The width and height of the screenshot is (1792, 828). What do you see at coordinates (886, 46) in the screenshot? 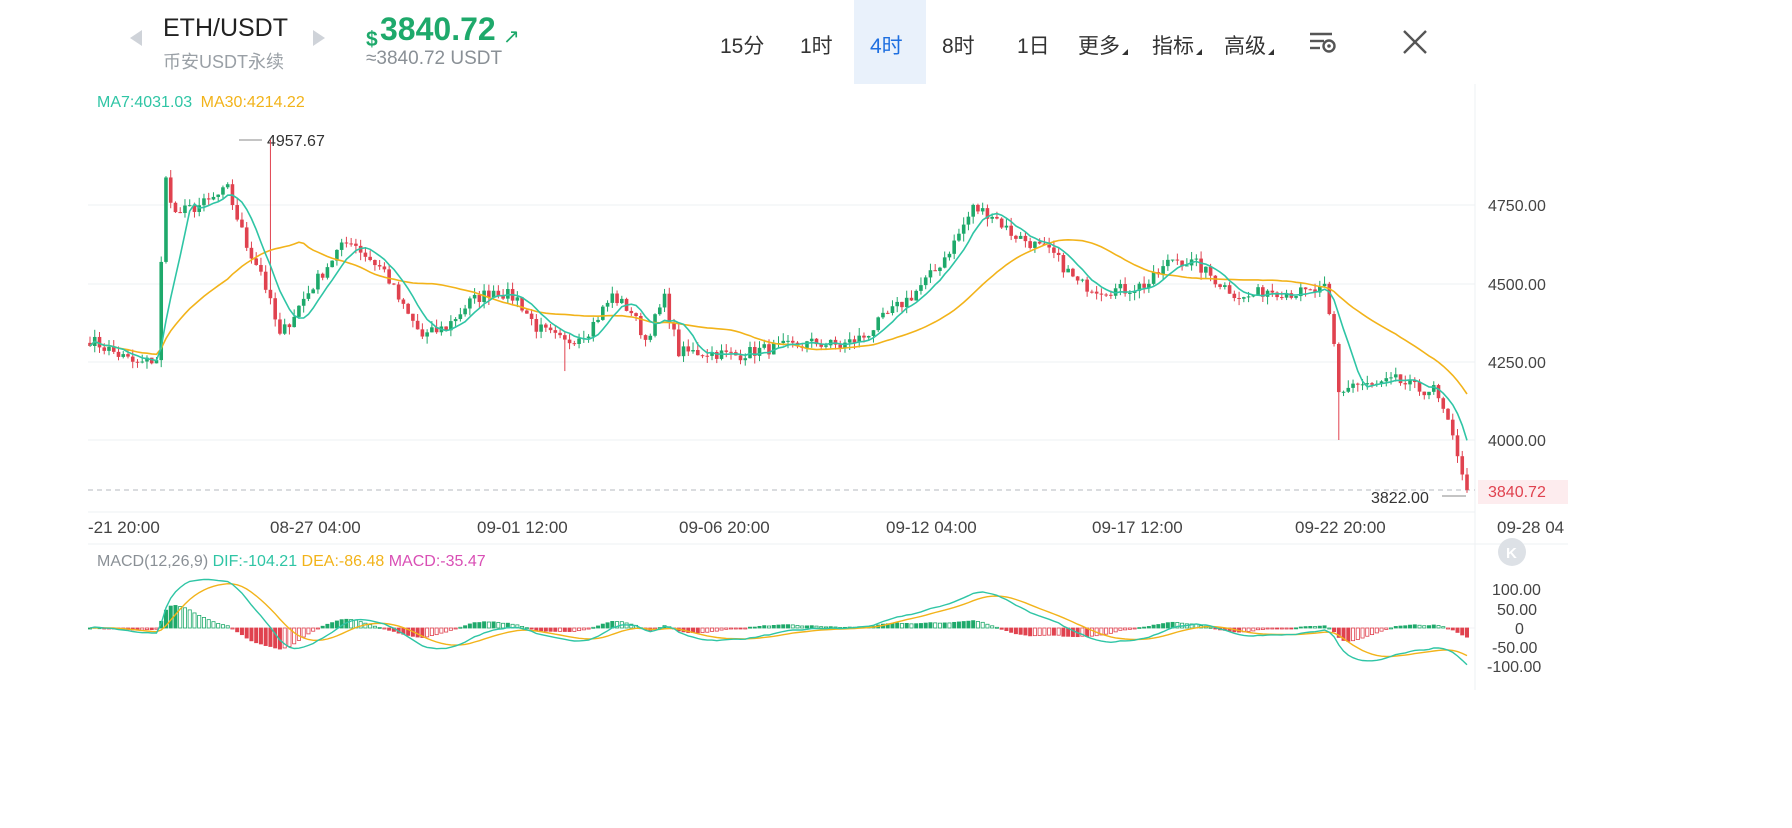
I see `tab-timeframe-4h: 4时` at bounding box center [886, 46].